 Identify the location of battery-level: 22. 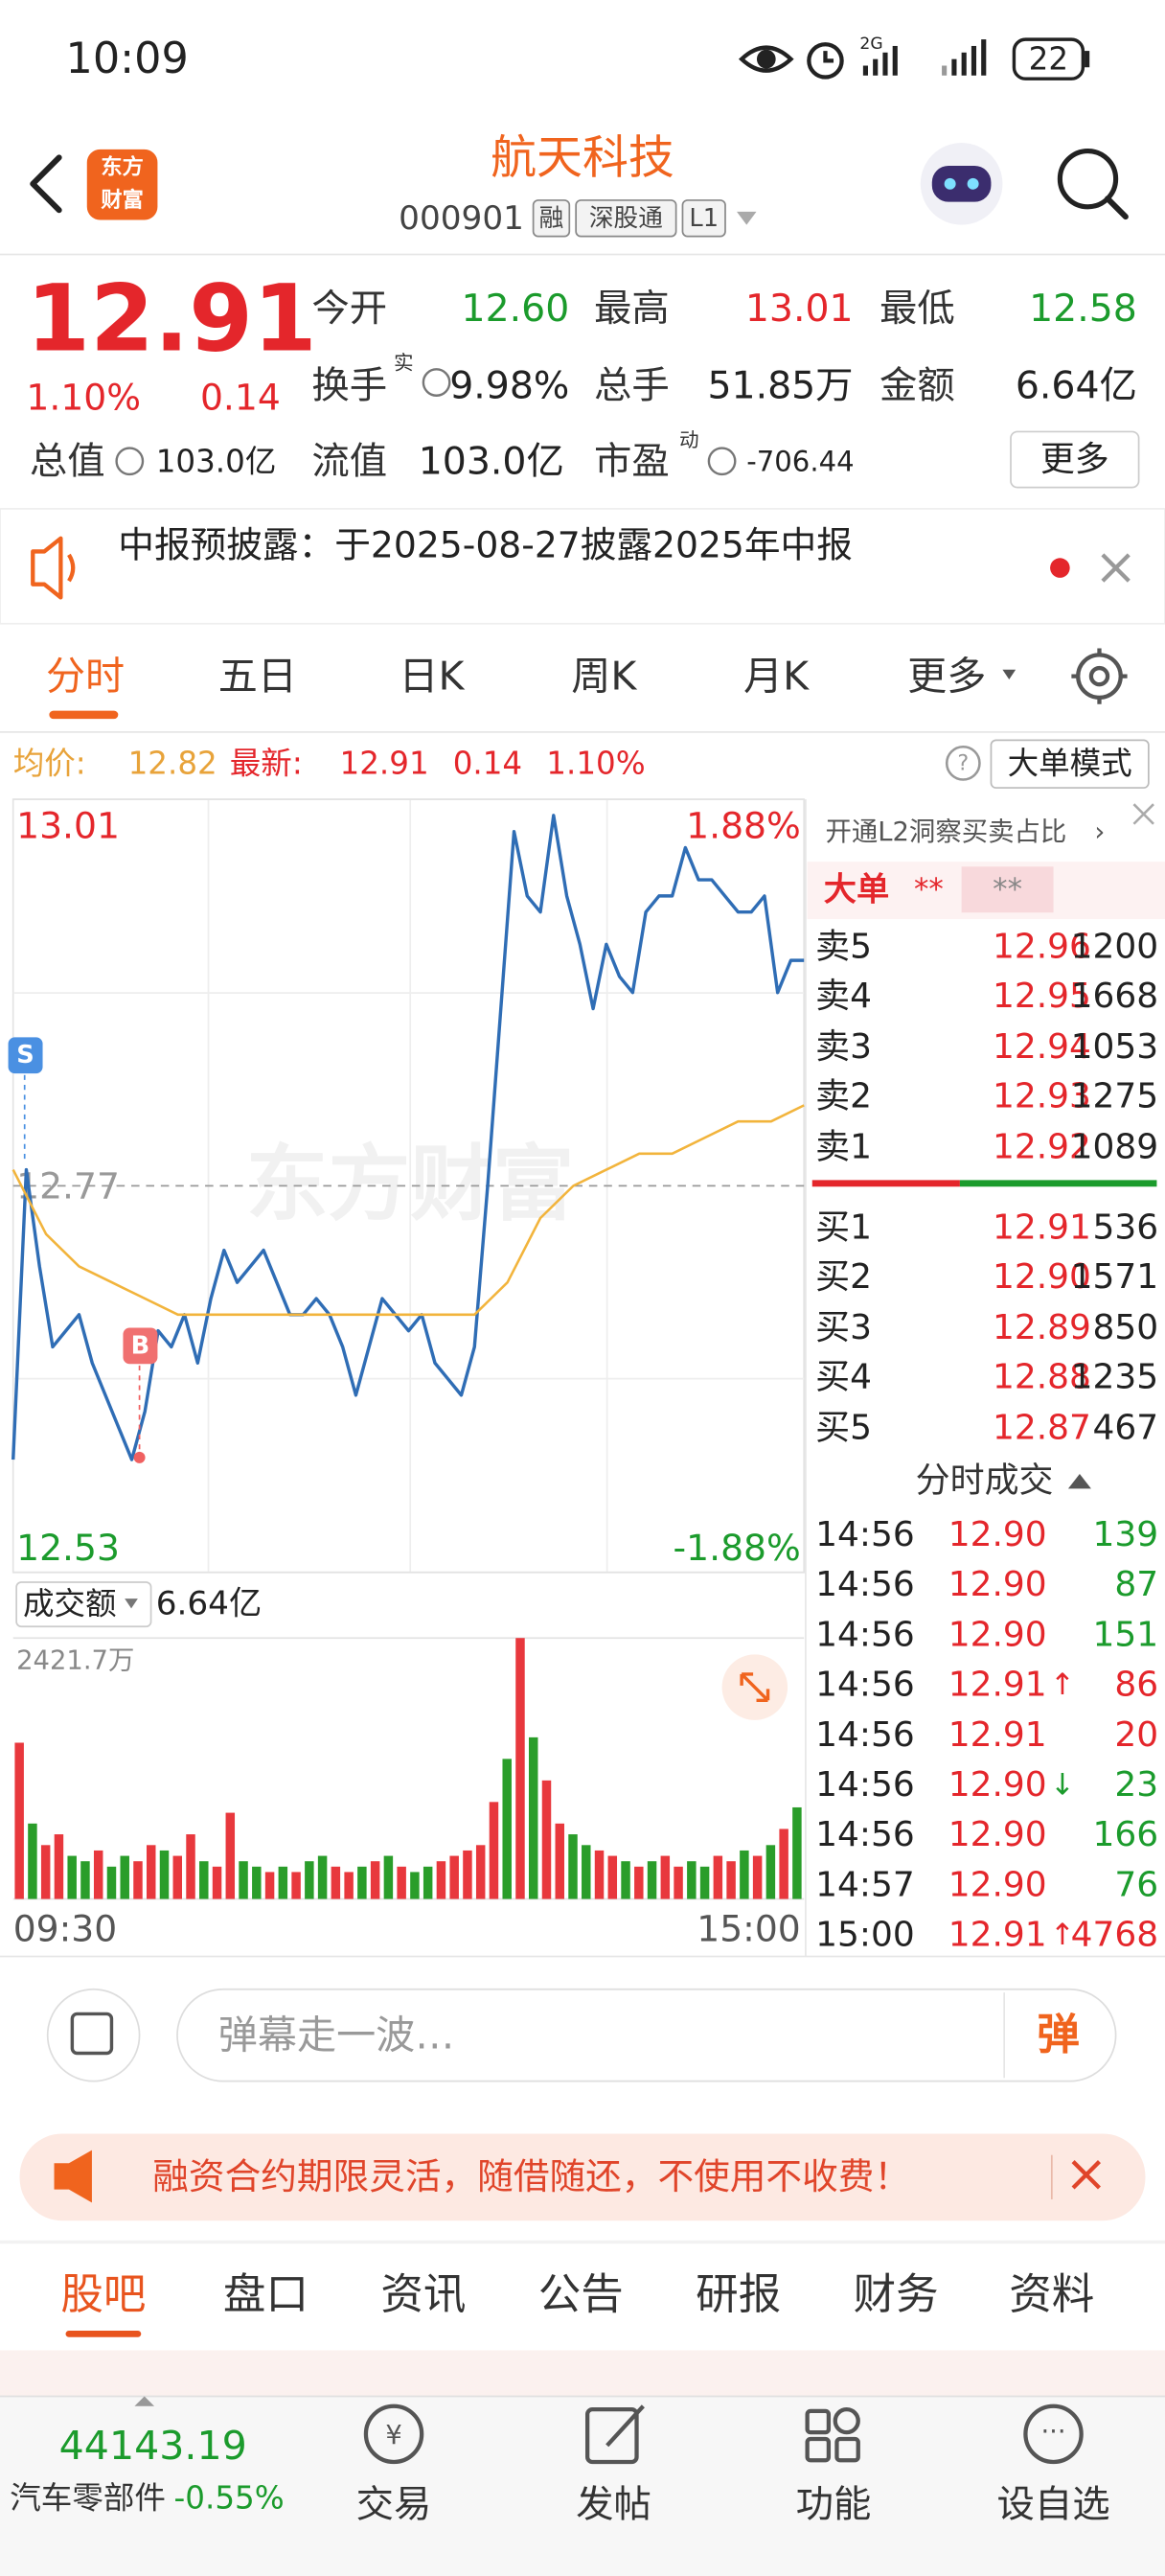
(1049, 59).